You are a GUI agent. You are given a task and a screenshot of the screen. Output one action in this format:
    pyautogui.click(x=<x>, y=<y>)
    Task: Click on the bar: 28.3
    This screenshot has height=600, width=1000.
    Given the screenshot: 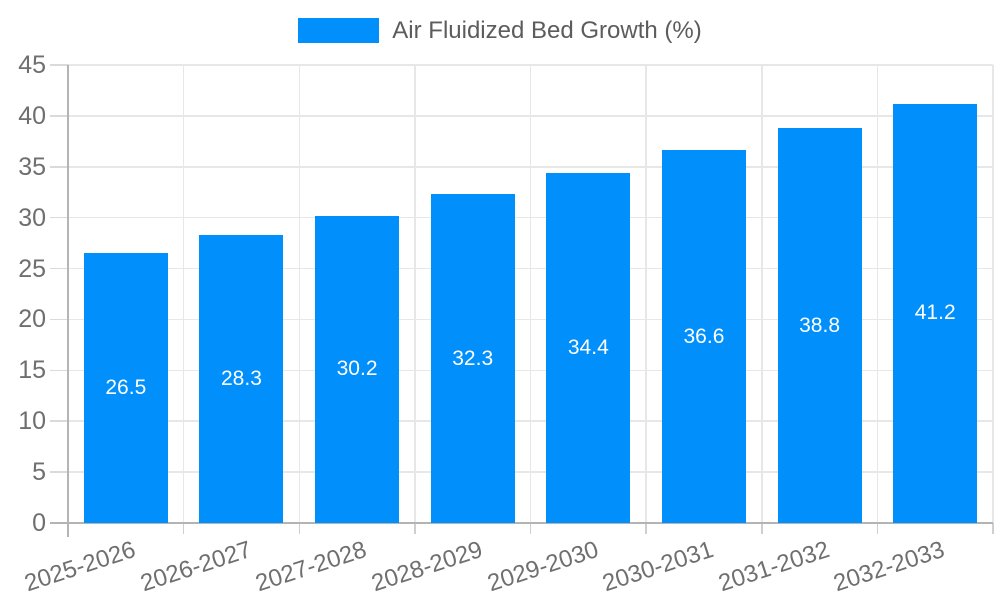 What is the action you would take?
    pyautogui.click(x=241, y=378)
    